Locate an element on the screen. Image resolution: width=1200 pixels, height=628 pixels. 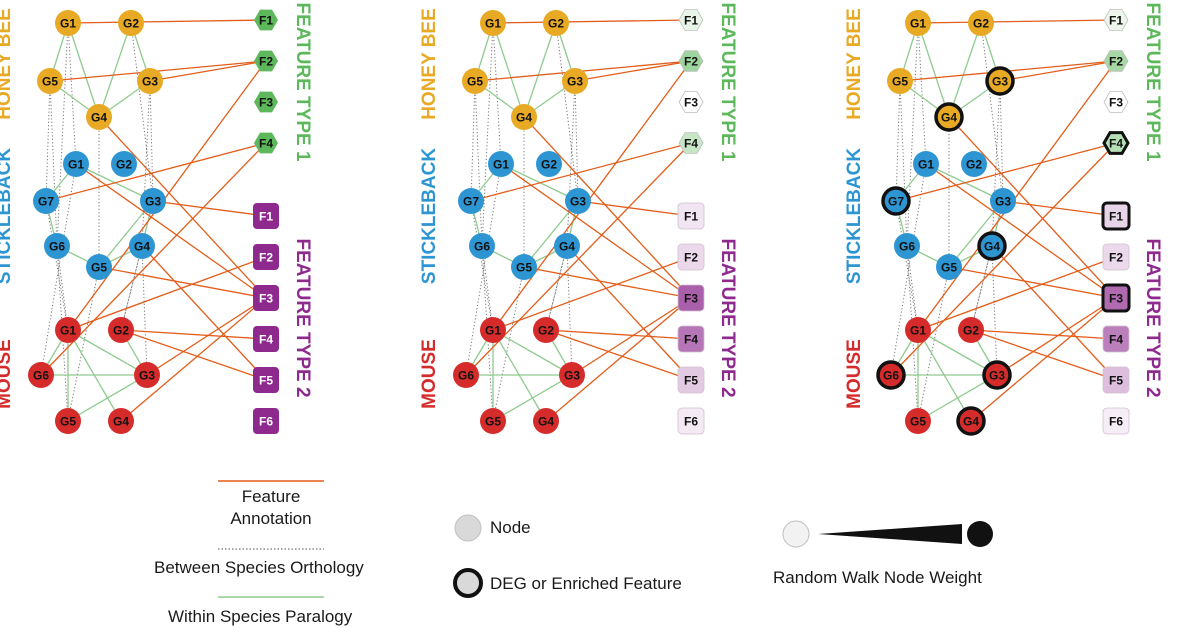
gene-node-mo-G6 is located at coordinates (41, 375).